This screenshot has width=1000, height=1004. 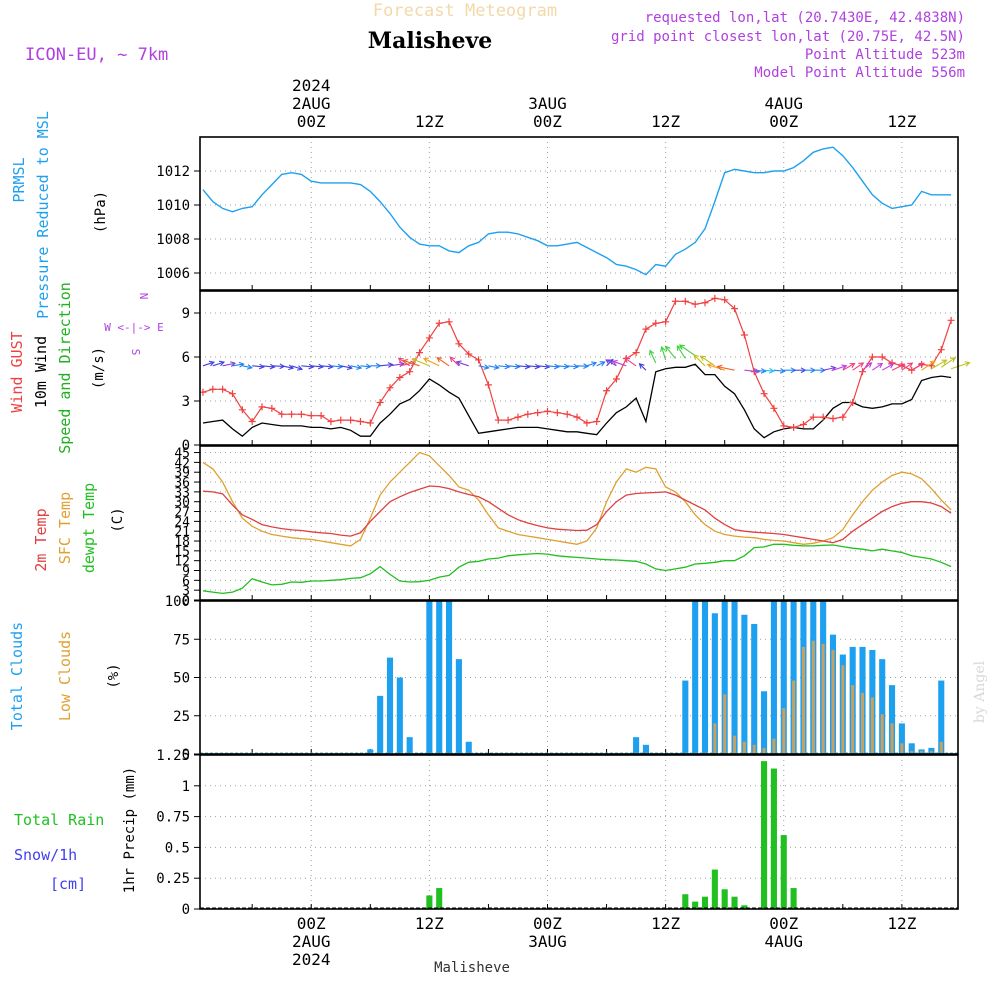 I want to click on snow-unit-label: [cm], so click(x=68, y=884).